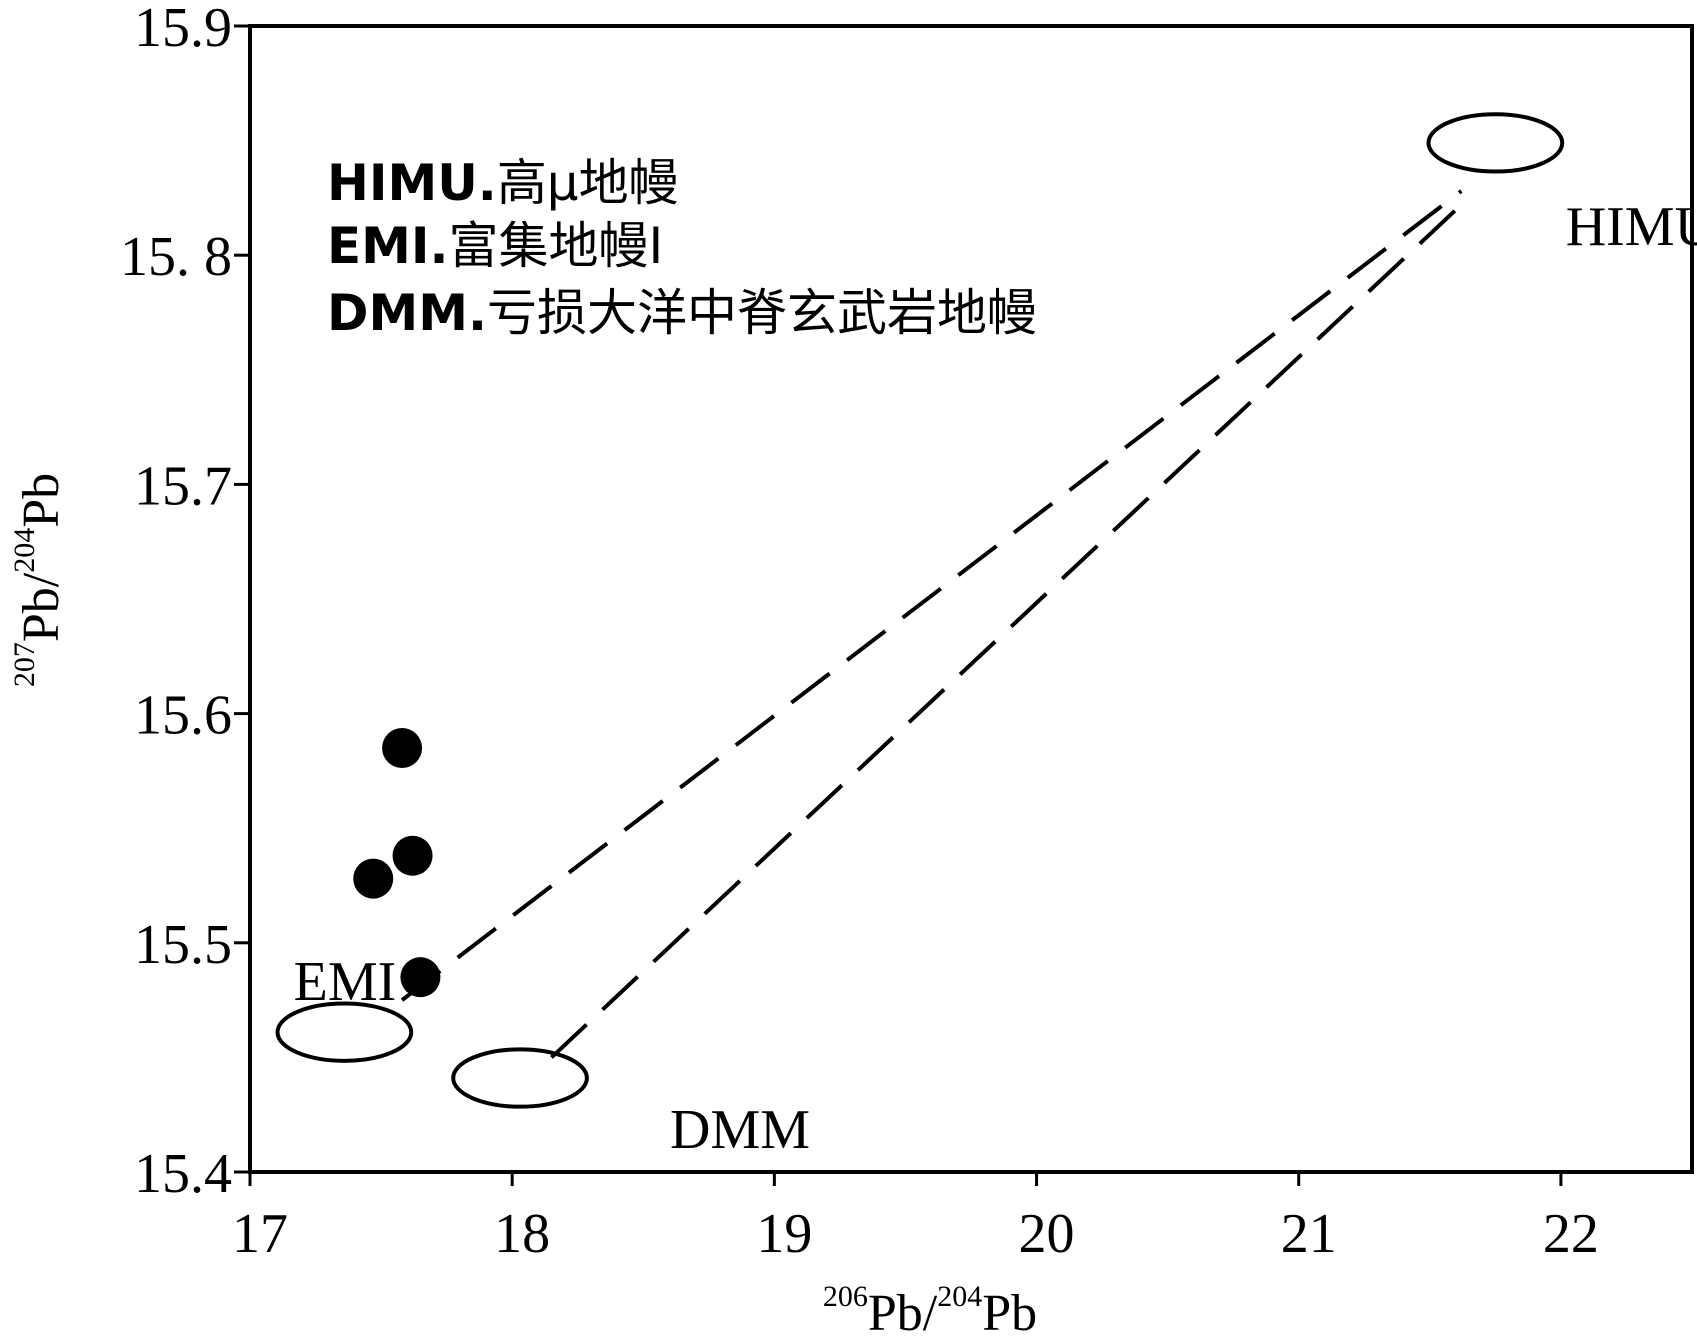  Describe the element at coordinates (845, 1296) in the screenshot. I see `x-axis-label-sup1: 206` at that location.